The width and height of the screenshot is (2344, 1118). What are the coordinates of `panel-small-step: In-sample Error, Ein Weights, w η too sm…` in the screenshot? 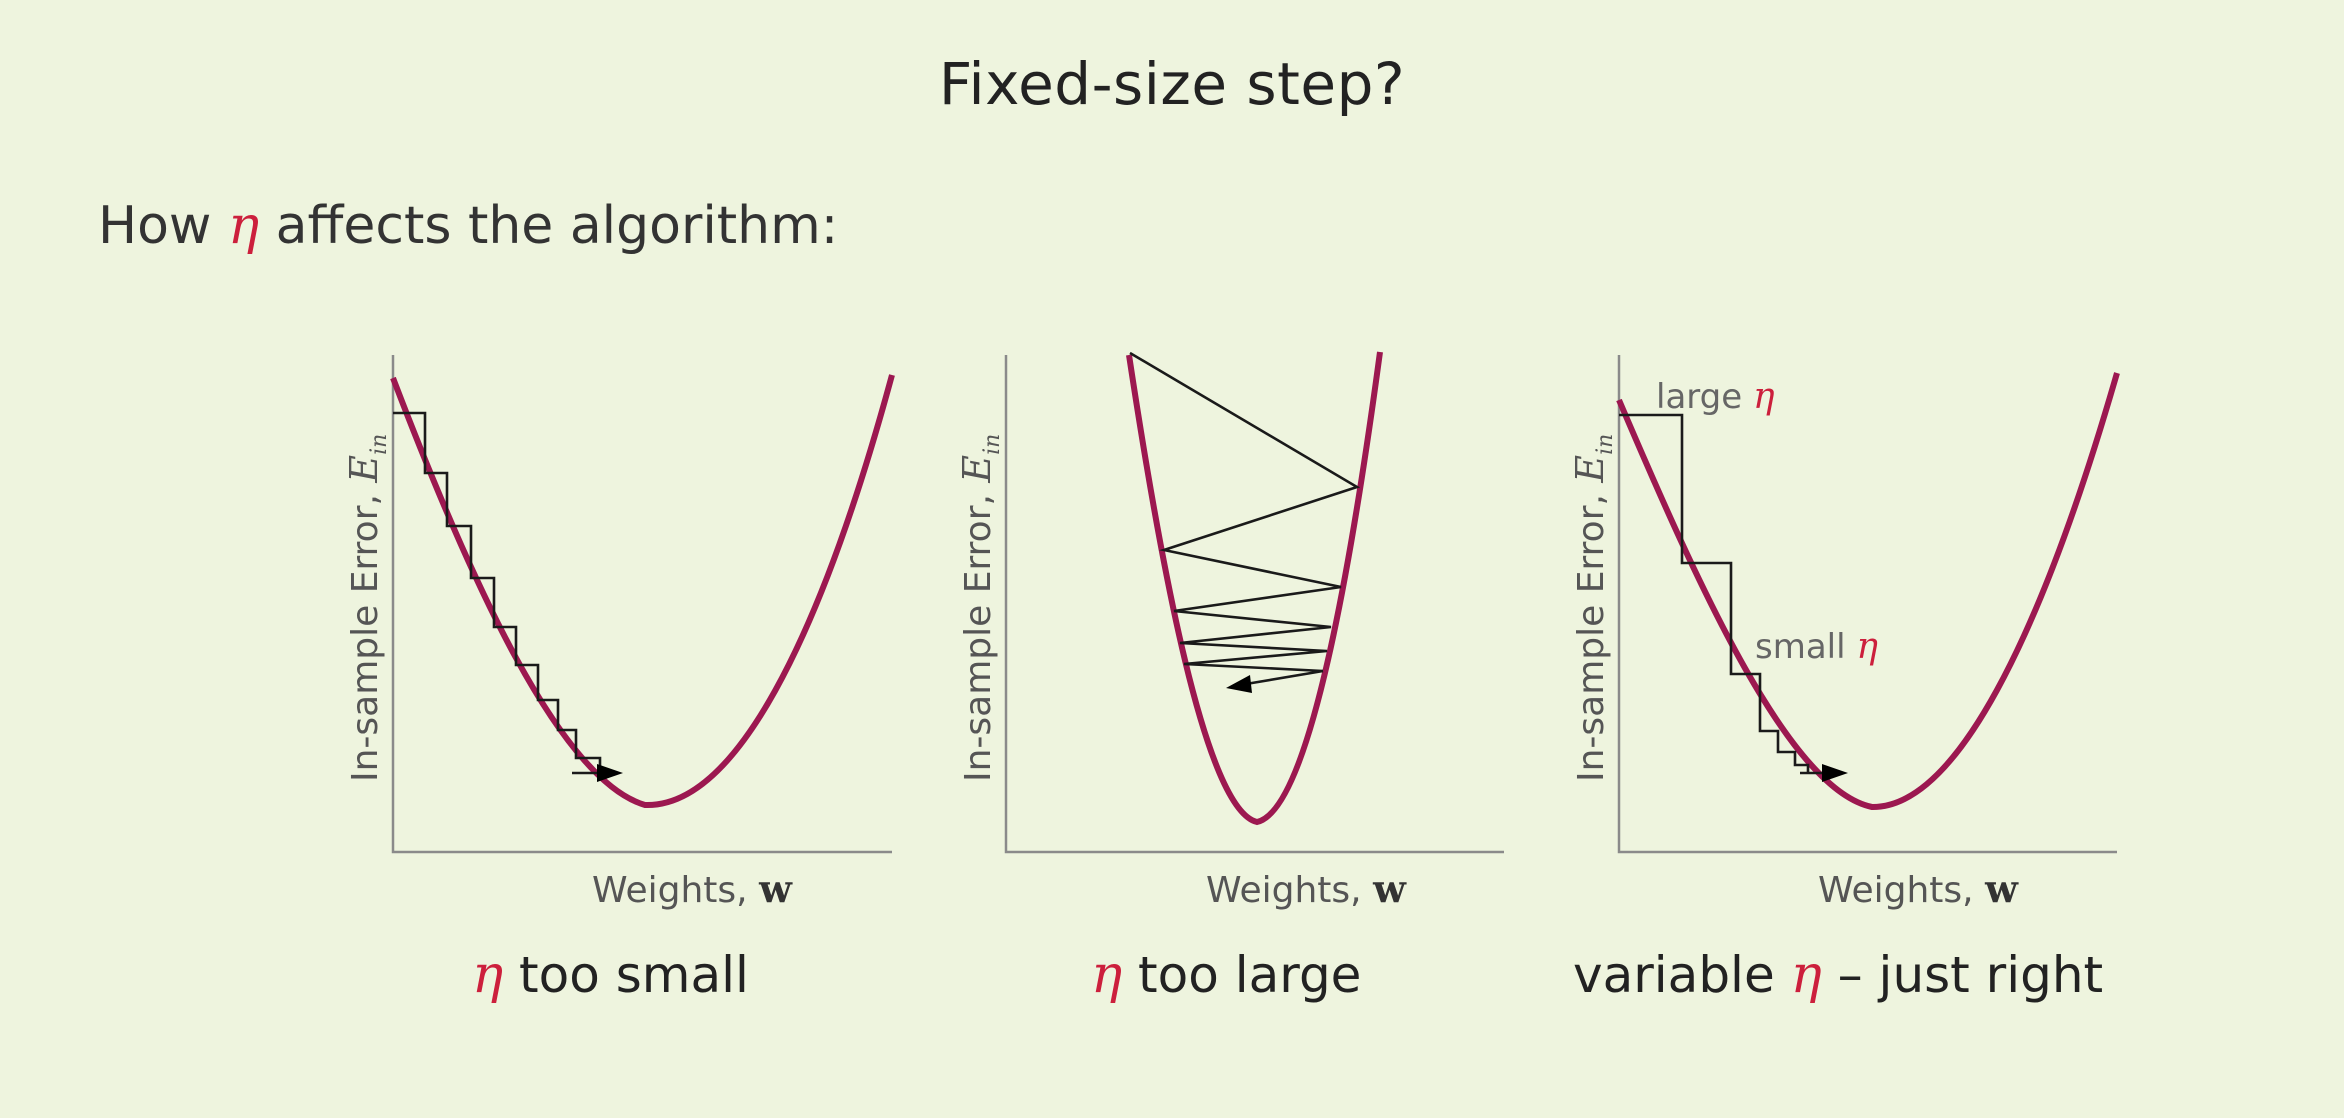 It's located at (618, 680).